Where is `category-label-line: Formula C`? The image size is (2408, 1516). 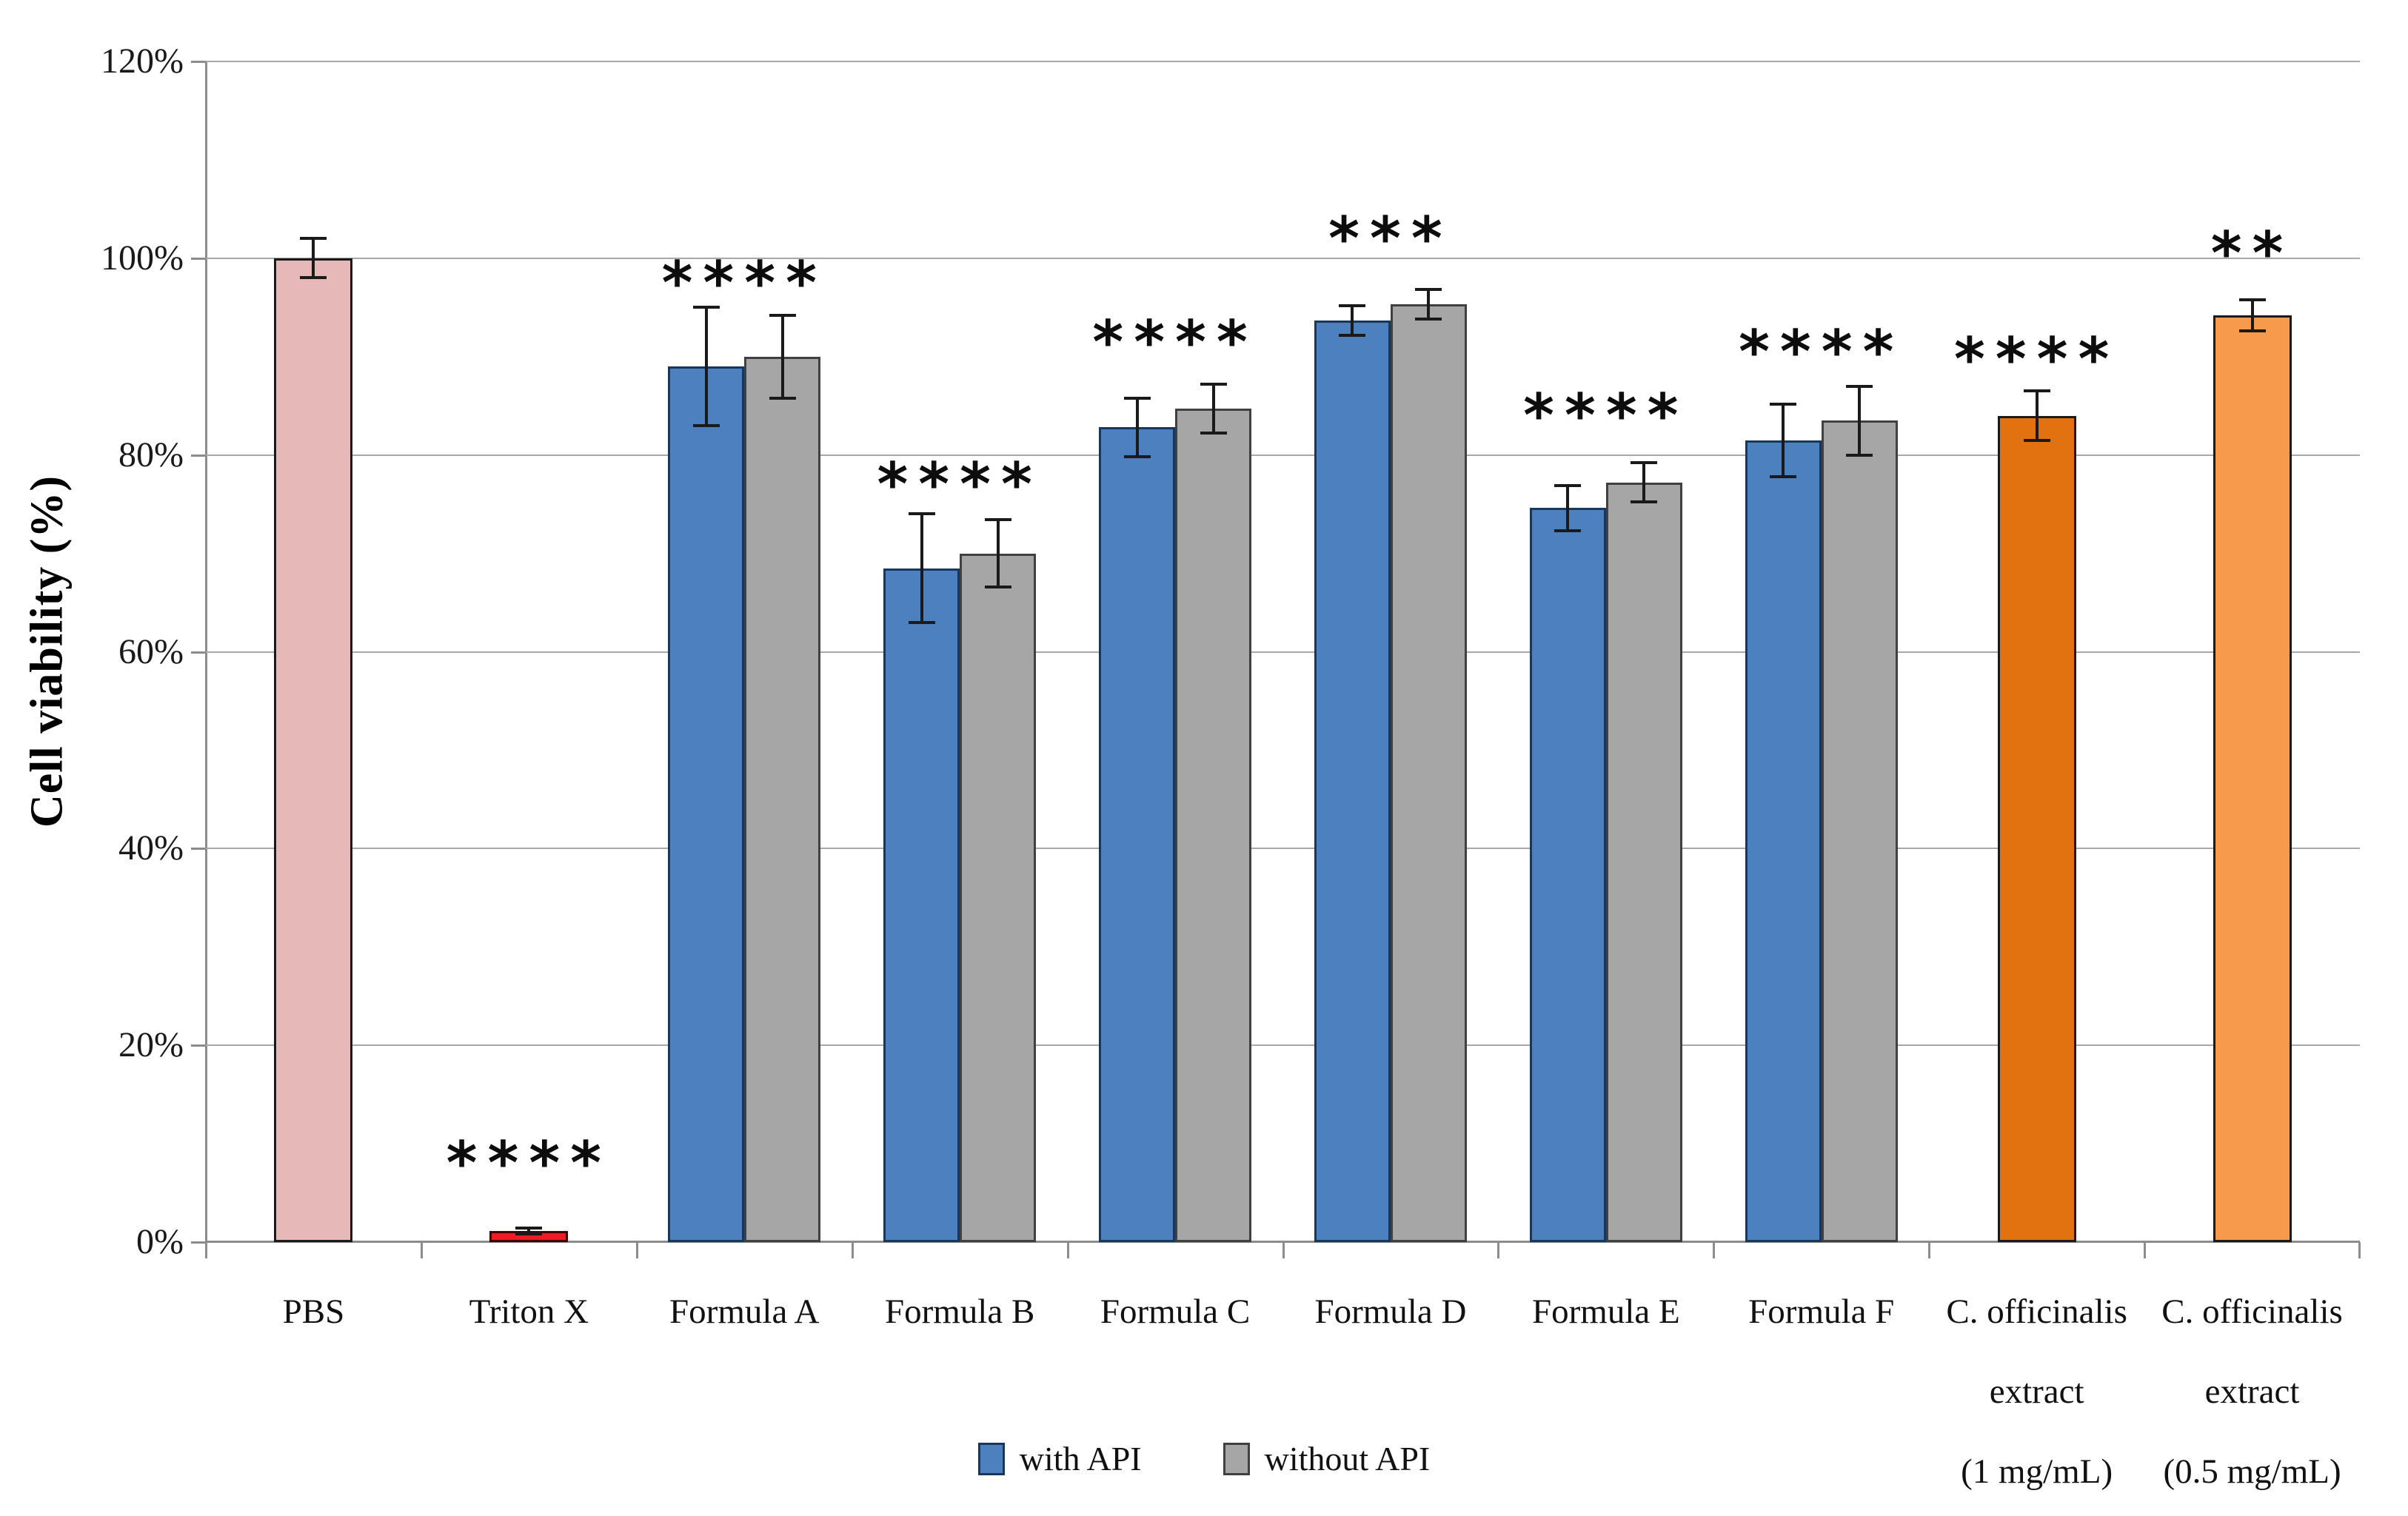
category-label-line: Formula C is located at coordinates (1175, 1311).